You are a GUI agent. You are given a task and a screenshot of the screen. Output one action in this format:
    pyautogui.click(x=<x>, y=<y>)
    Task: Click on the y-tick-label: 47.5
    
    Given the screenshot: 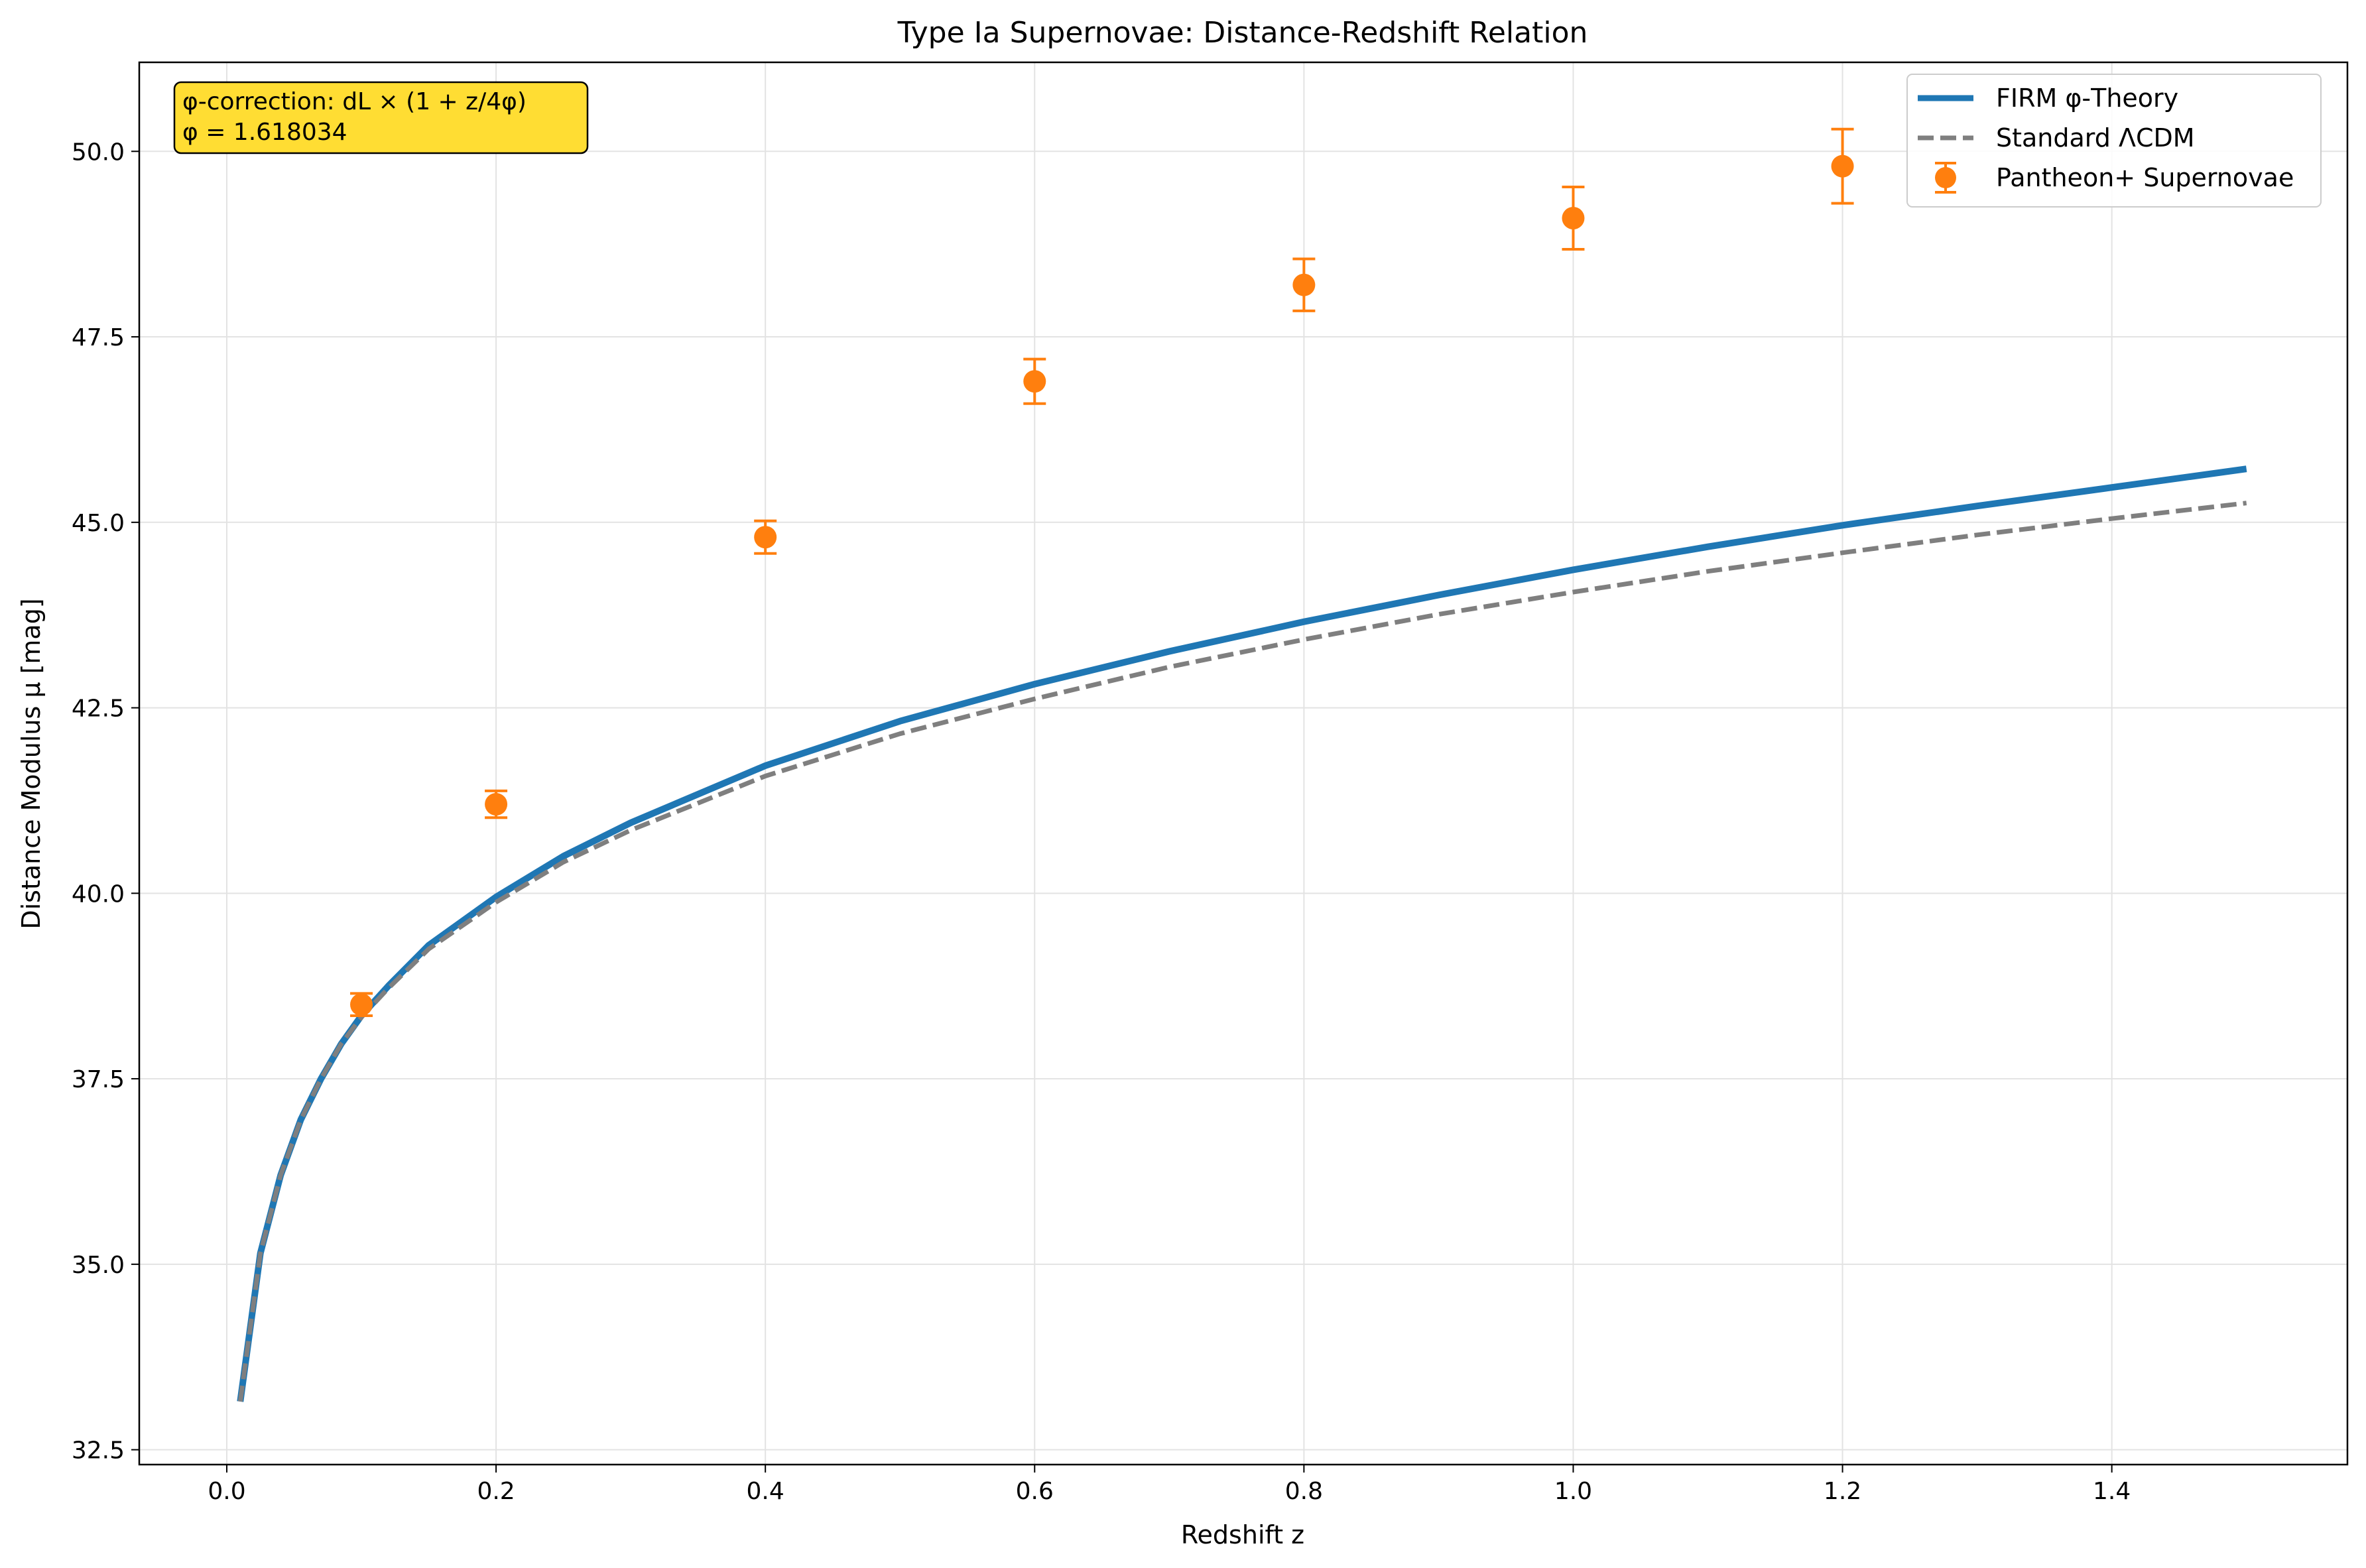 What is the action you would take?
    pyautogui.click(x=98, y=337)
    